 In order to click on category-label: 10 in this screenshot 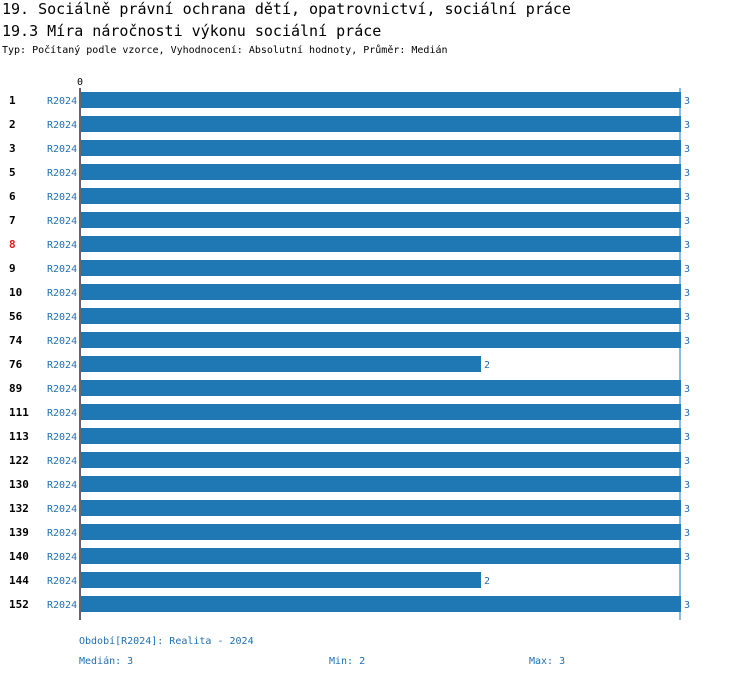, I will do `click(15, 292)`.